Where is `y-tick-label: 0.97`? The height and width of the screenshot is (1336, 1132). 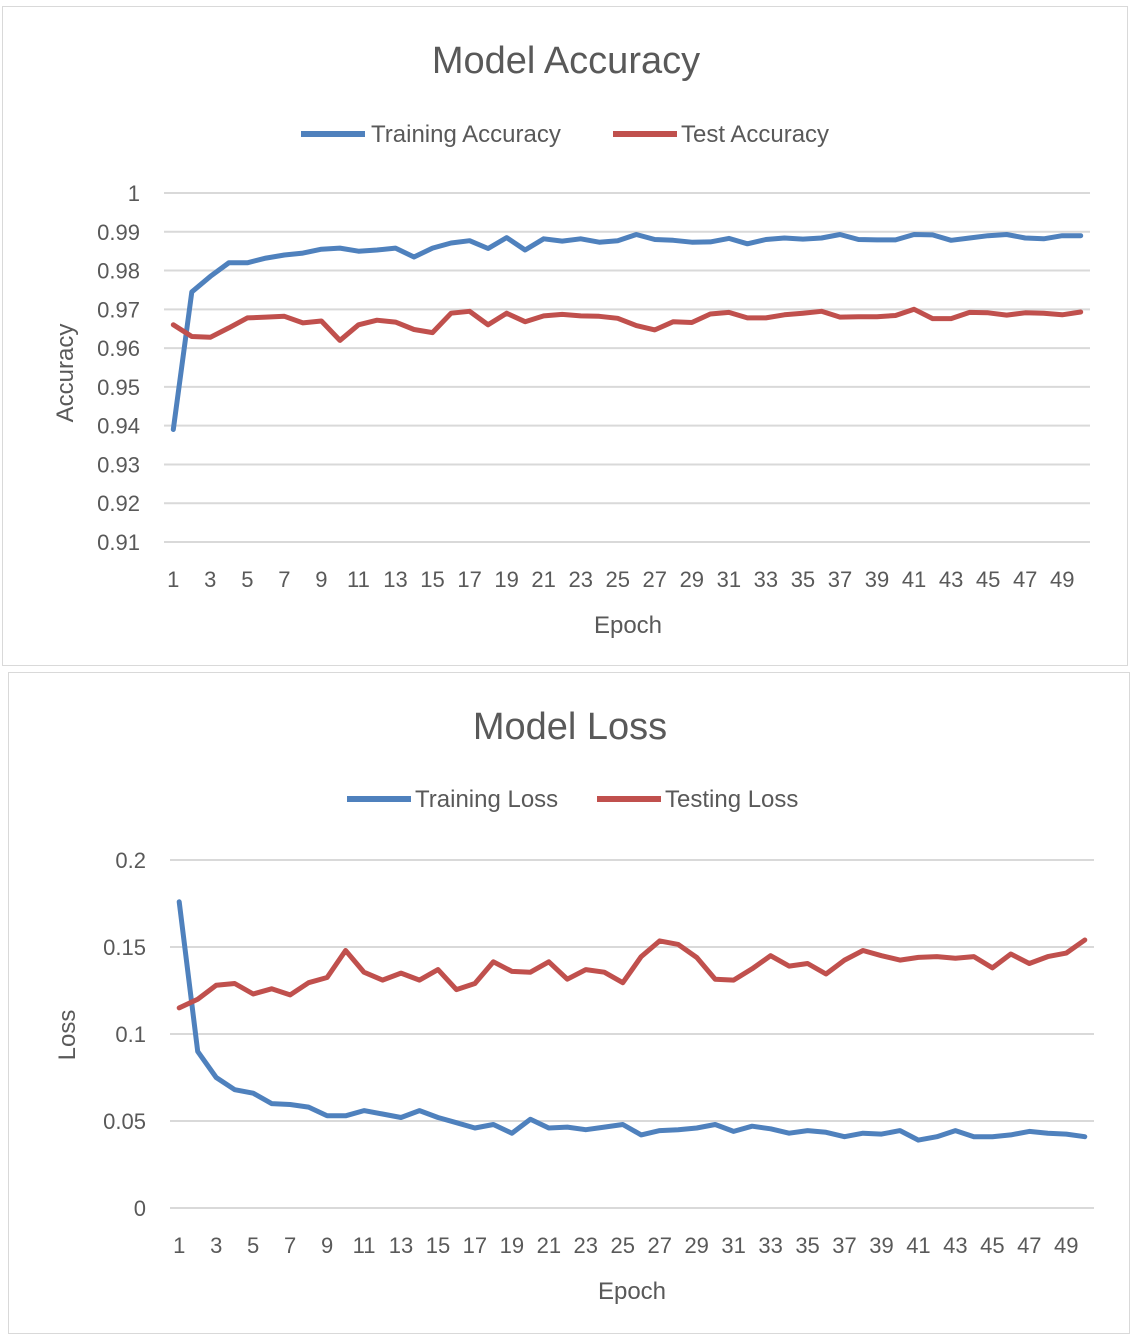 y-tick-label: 0.97 is located at coordinates (118, 309).